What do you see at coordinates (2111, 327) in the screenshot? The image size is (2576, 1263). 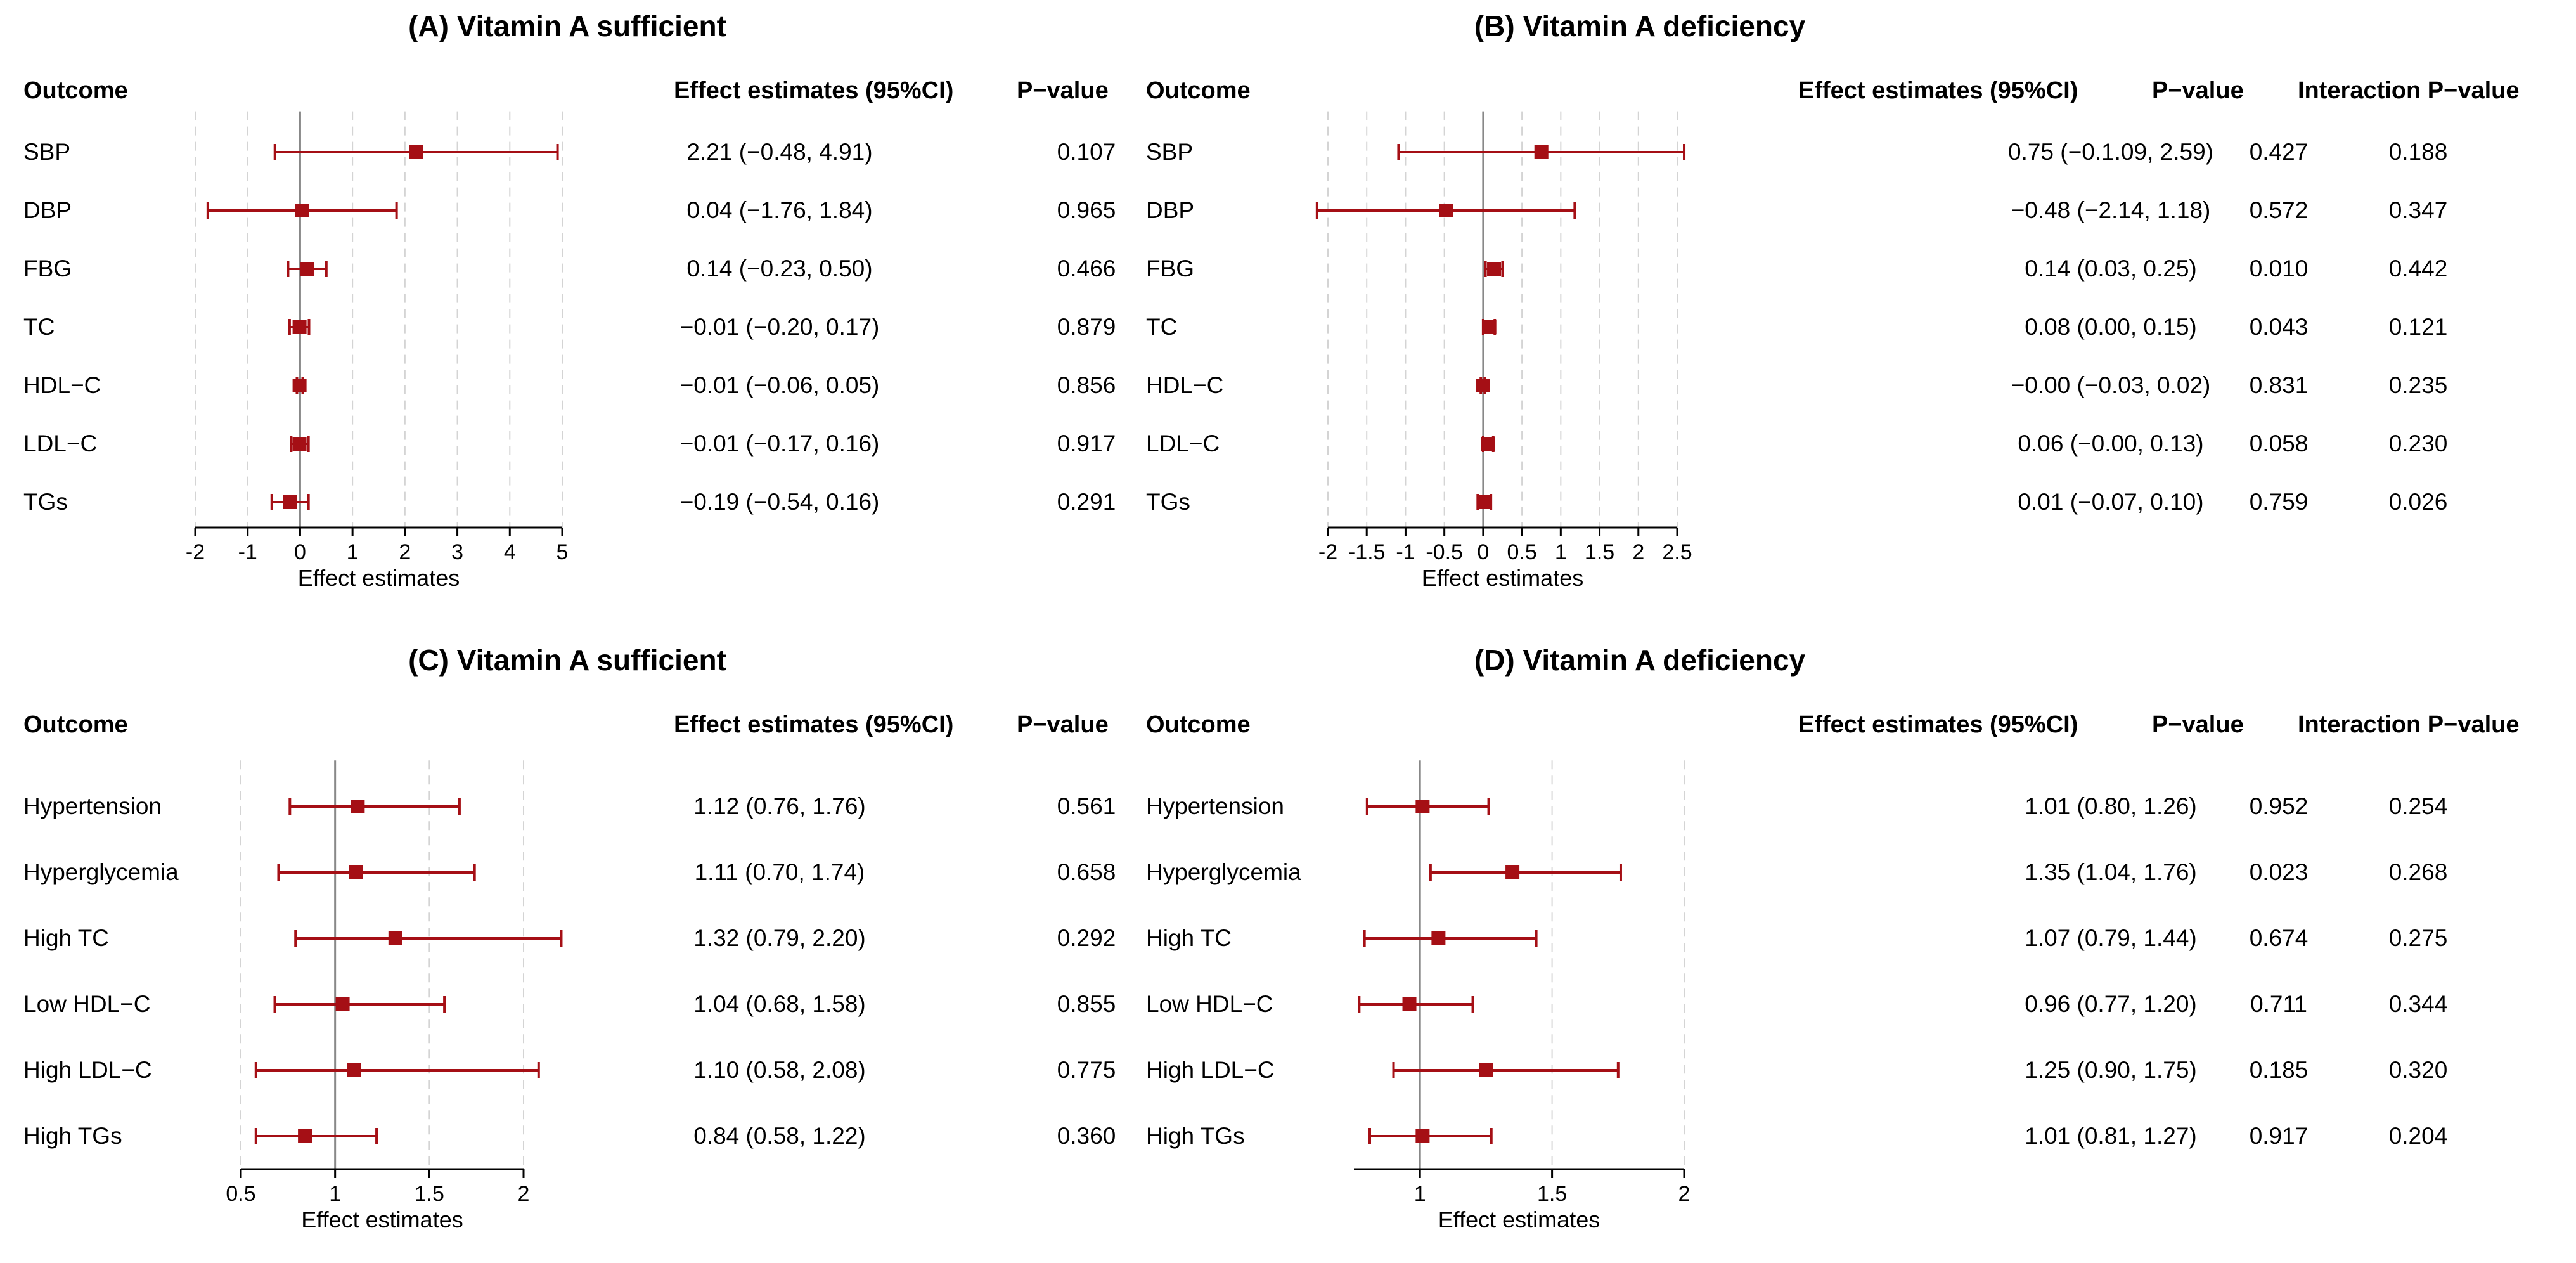 I see `effect-estimate-text: 0.08 (0.00, 0.15)` at bounding box center [2111, 327].